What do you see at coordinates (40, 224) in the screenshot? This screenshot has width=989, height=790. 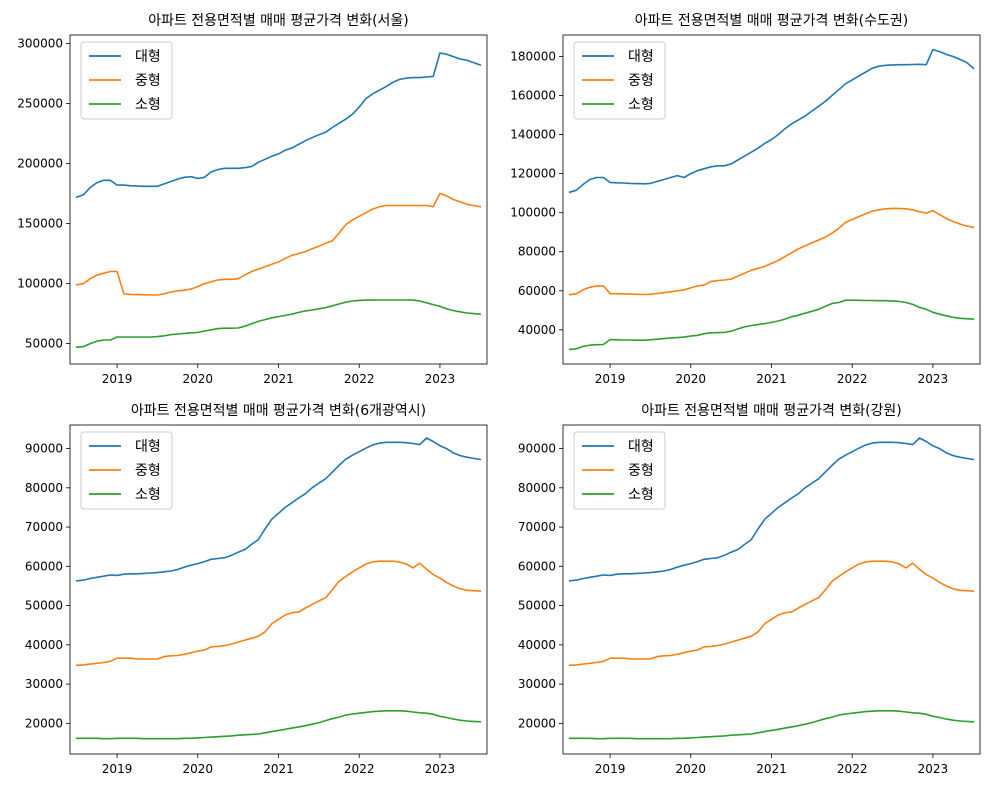 I see `y-tick-label: 150000` at bounding box center [40, 224].